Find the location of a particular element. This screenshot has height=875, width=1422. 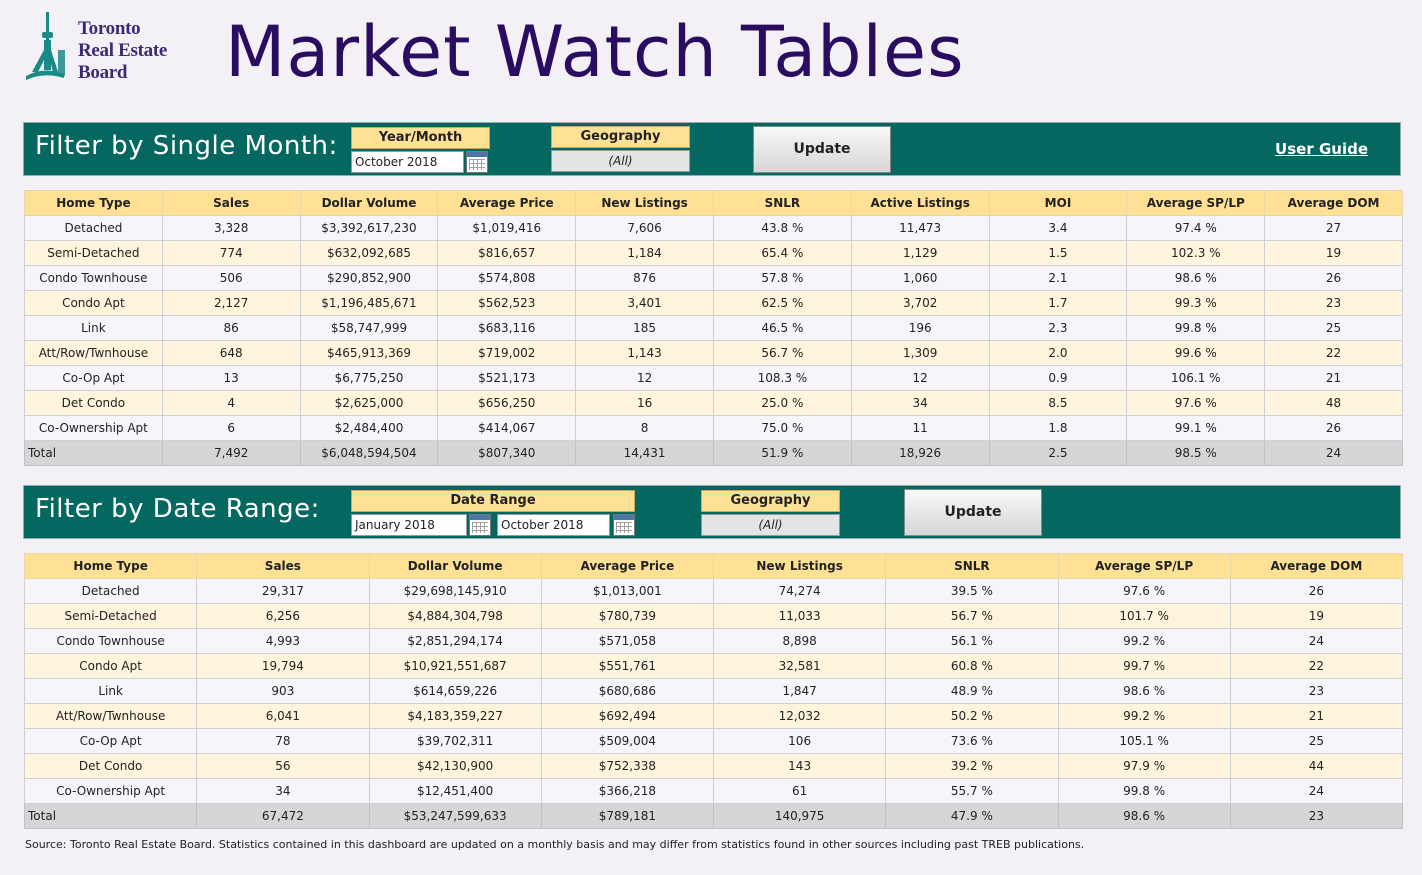

table-cell: $1,013,001 is located at coordinates (627, 591).